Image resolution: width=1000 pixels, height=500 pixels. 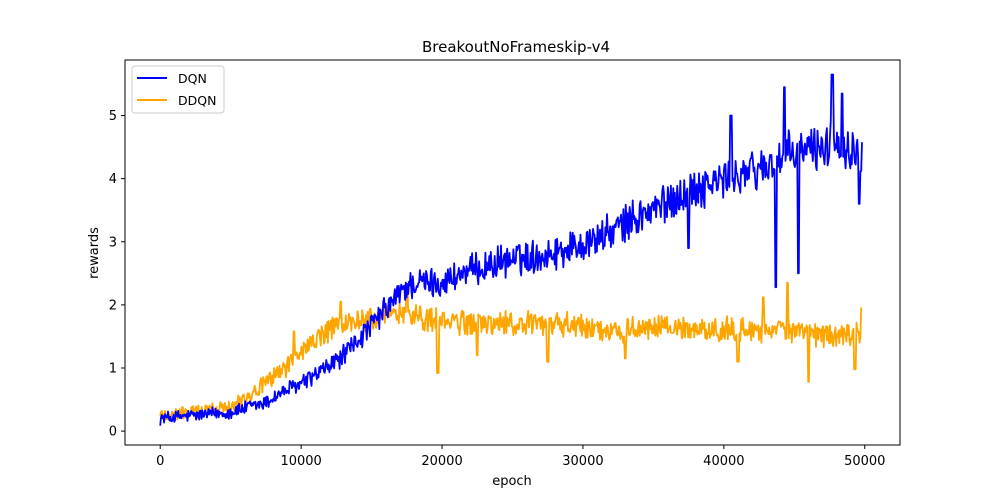 What do you see at coordinates (113, 116) in the screenshot?
I see `y-tick-label: 5` at bounding box center [113, 116].